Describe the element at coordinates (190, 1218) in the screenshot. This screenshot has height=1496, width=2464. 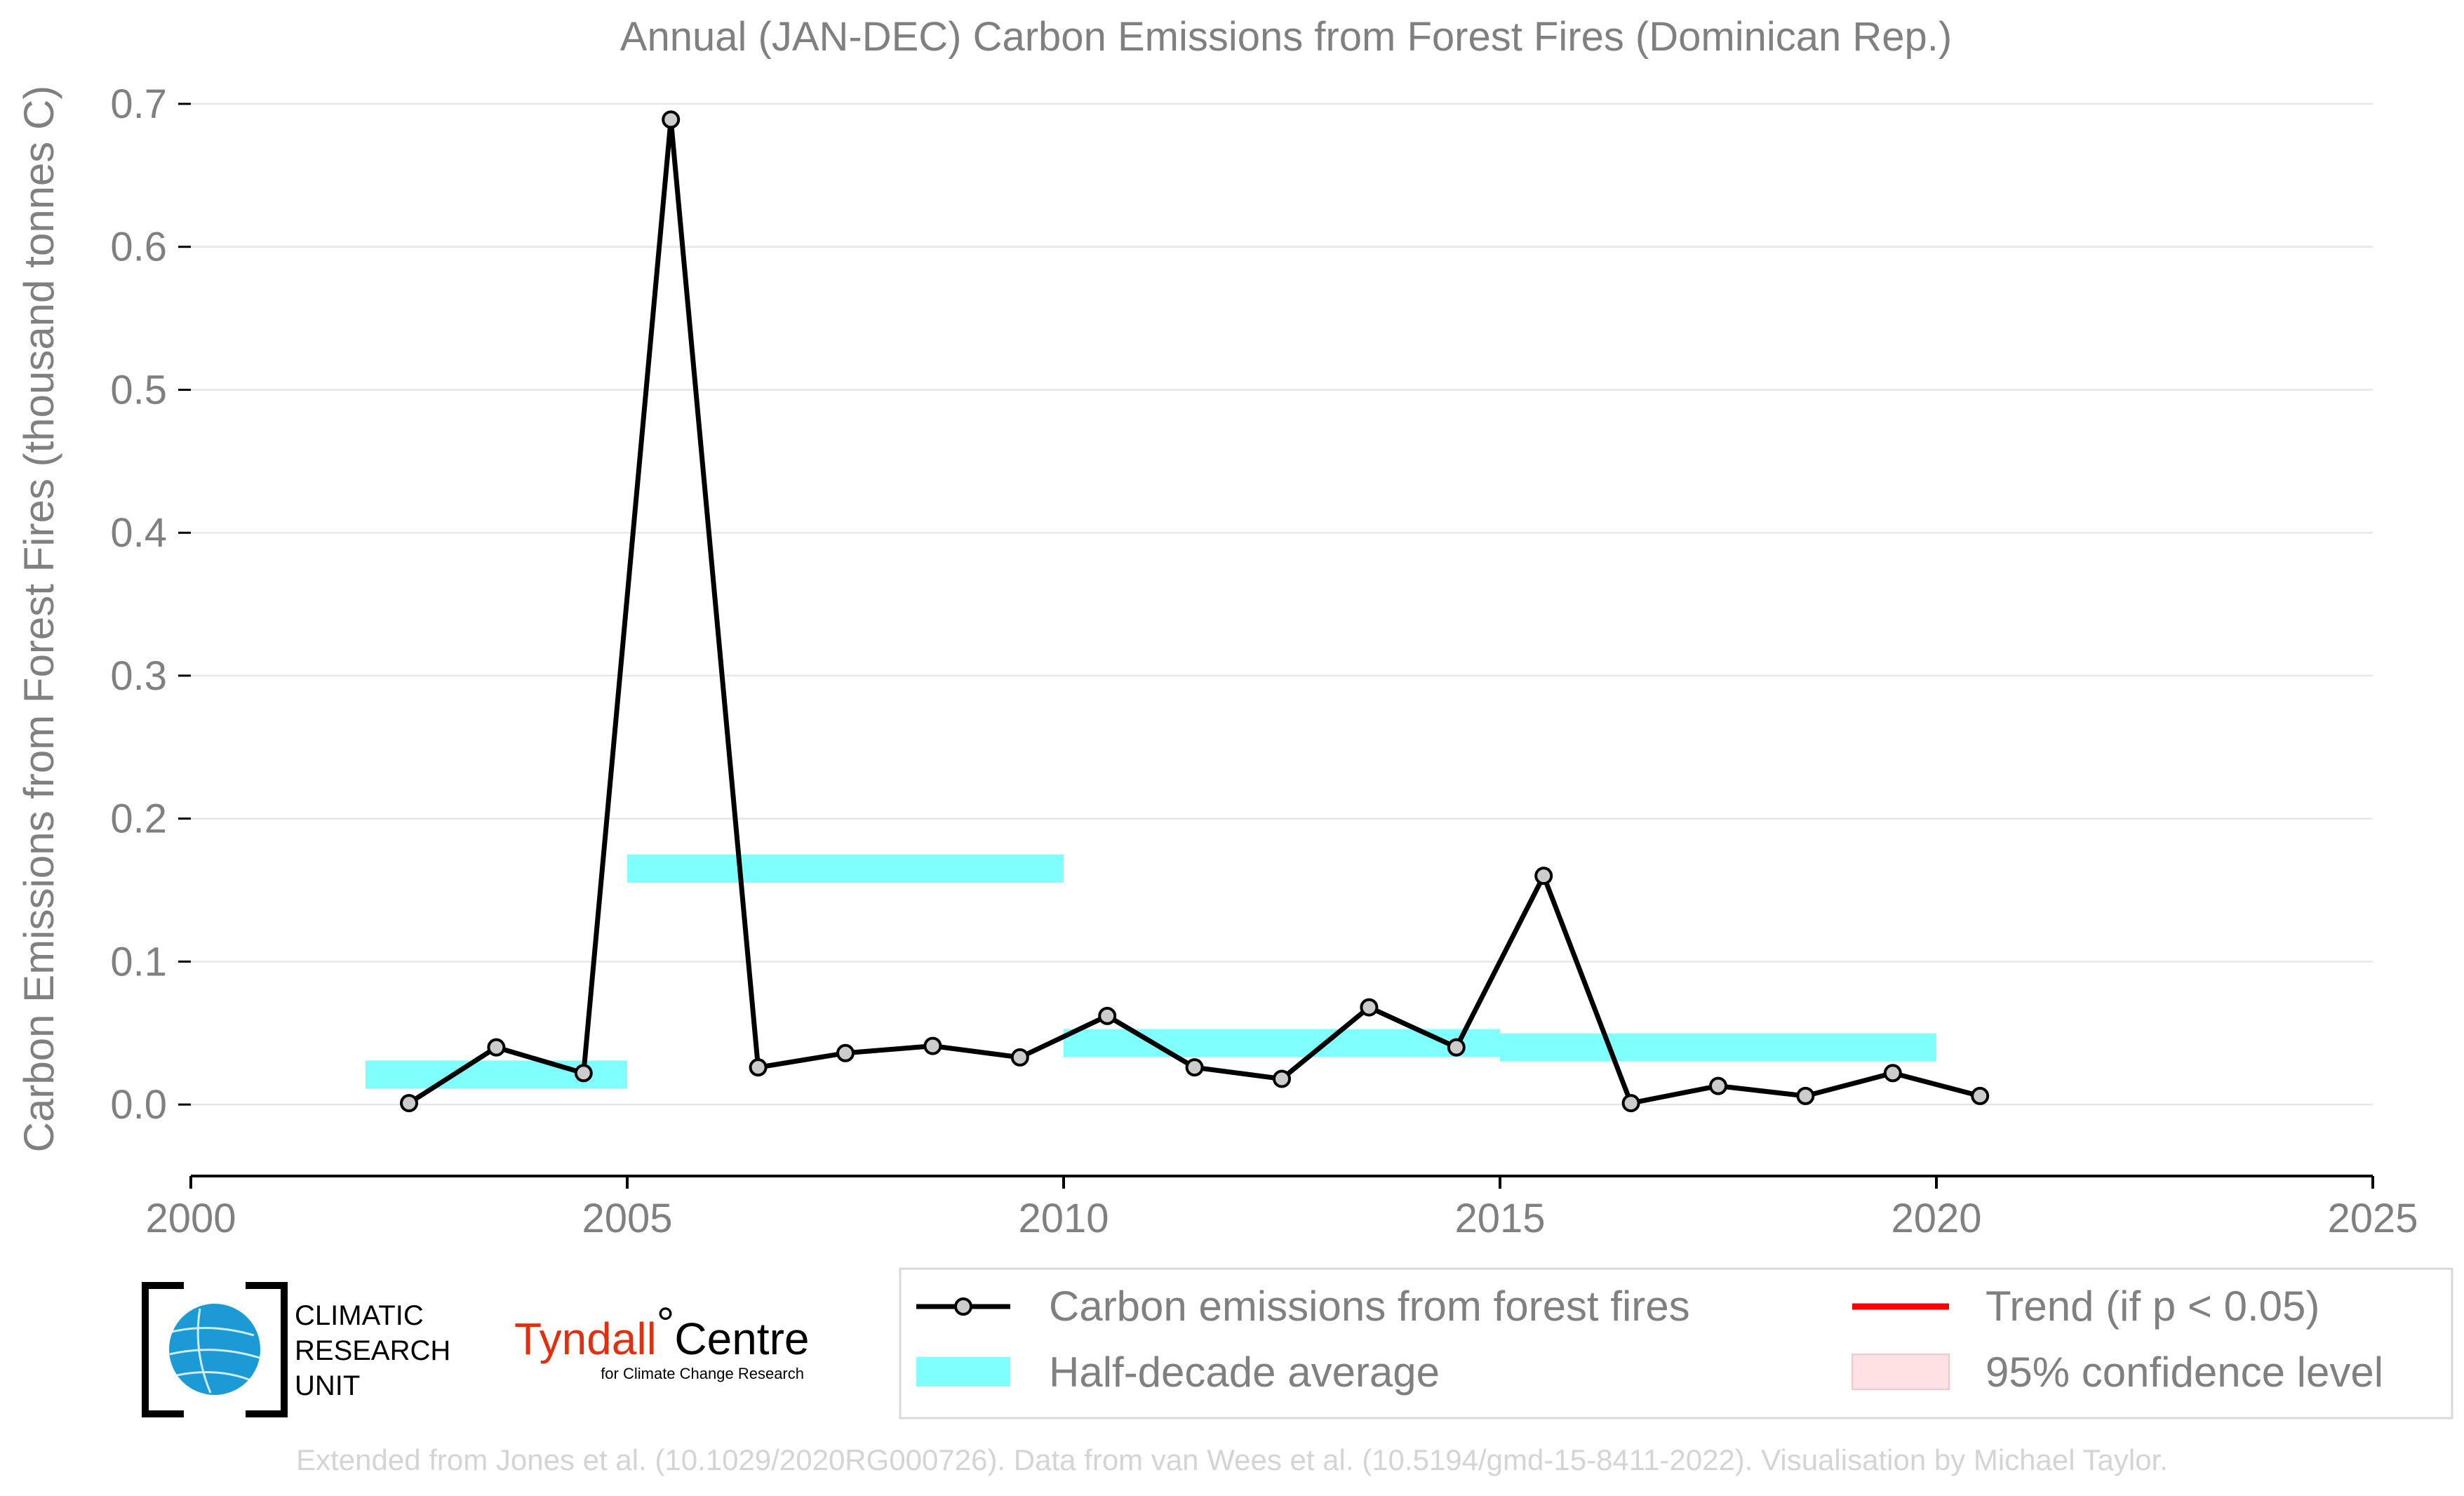
I see `x-tick-label-0: 2000` at that location.